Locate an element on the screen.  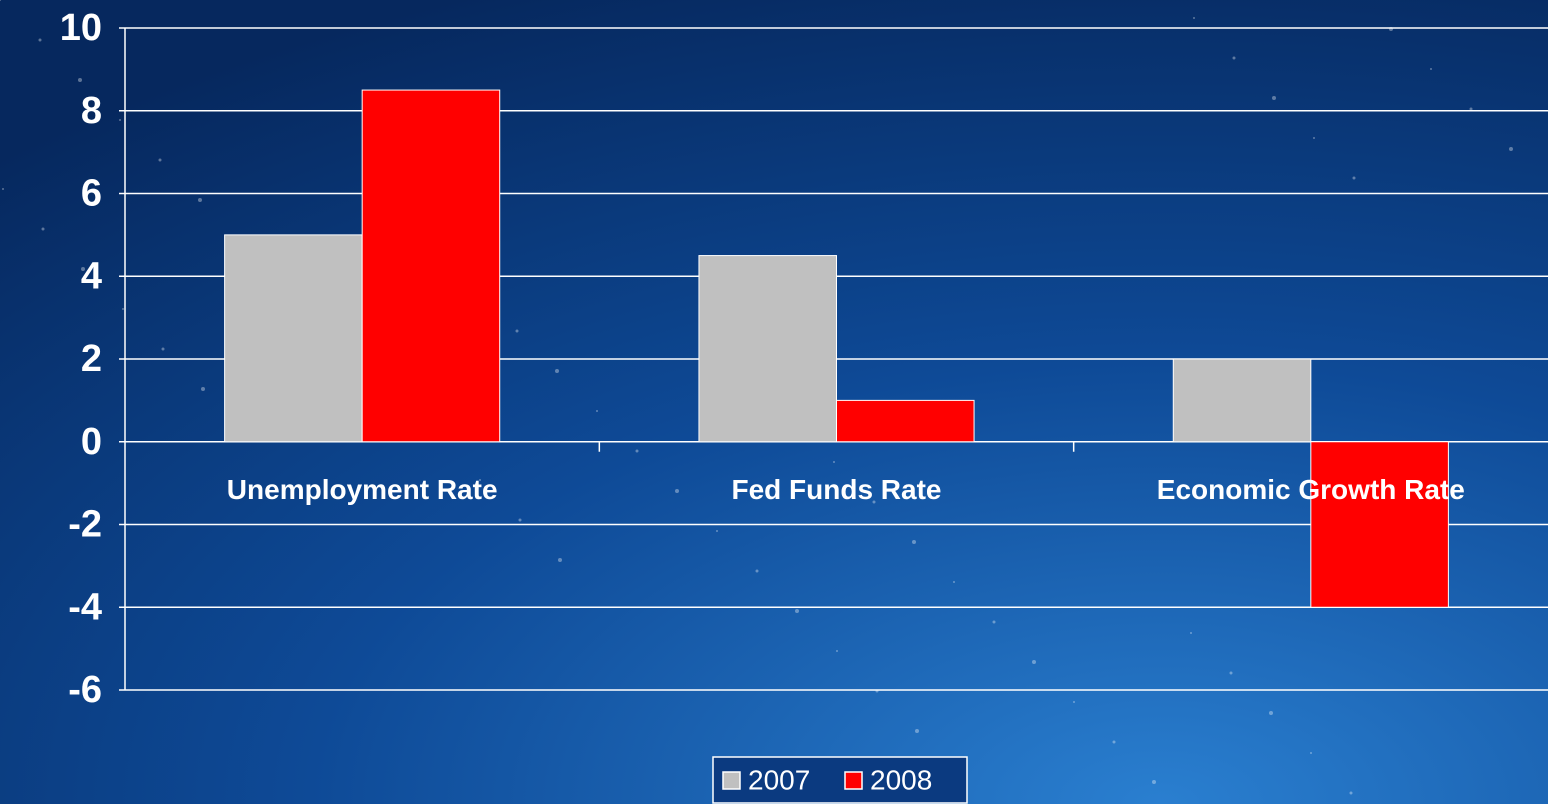
y-tick-label: 0 is located at coordinates (91, 442).